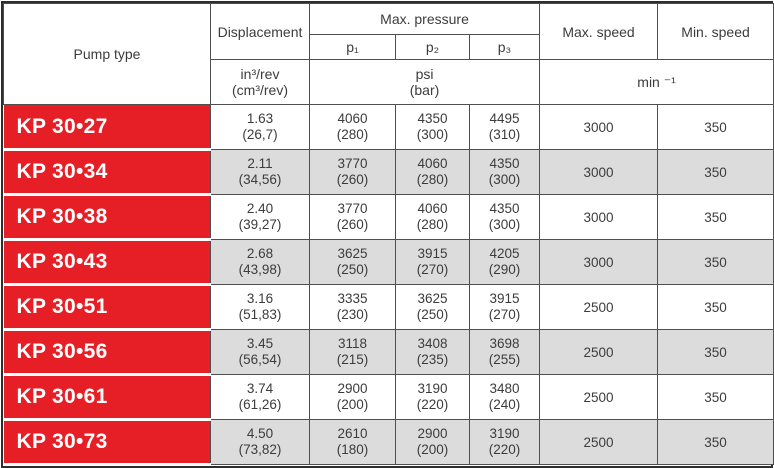 The height and width of the screenshot is (468, 774). I want to click on header-min-speed: Min. speed, so click(715, 31).